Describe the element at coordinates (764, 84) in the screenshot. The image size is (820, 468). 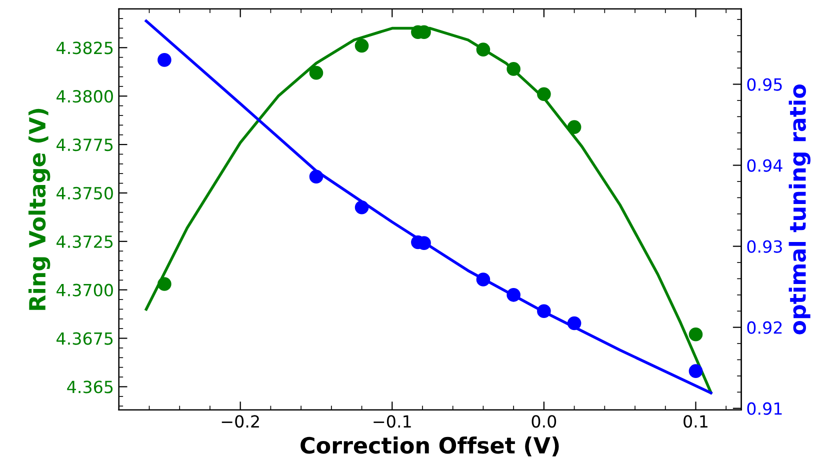
I see `y2-tick-label: 0.95` at that location.